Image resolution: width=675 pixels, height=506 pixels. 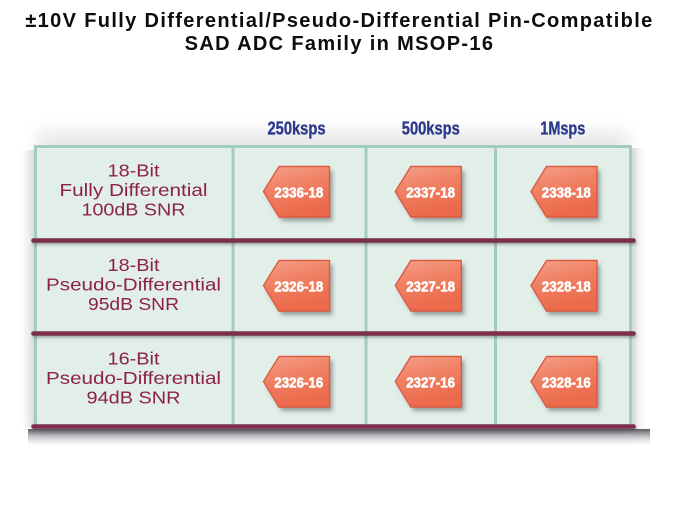 I want to click on svg-text: 2336-18, so click(x=298, y=194).